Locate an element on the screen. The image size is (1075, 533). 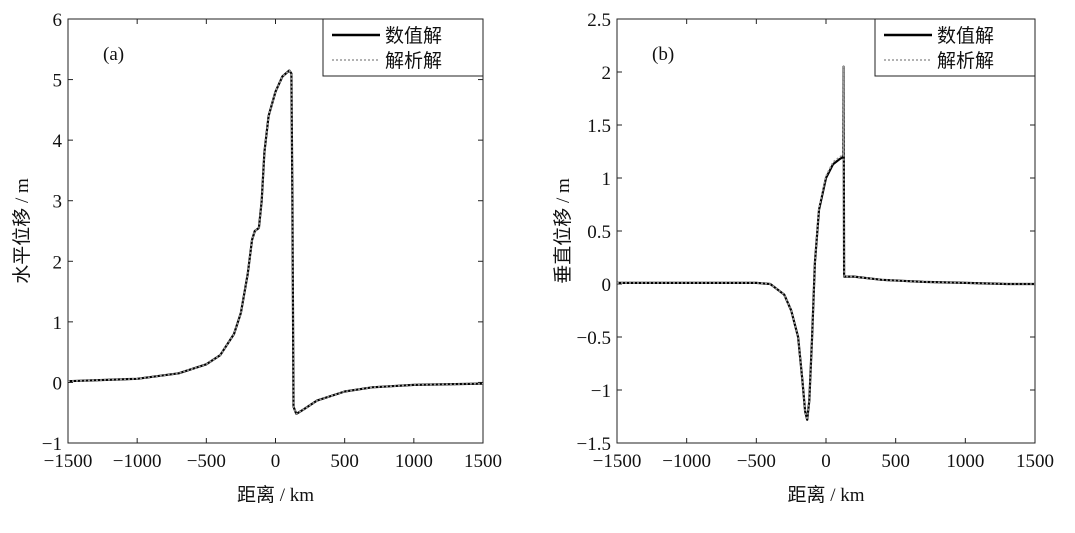
y-tick-label: 5 is located at coordinates (58, 81).